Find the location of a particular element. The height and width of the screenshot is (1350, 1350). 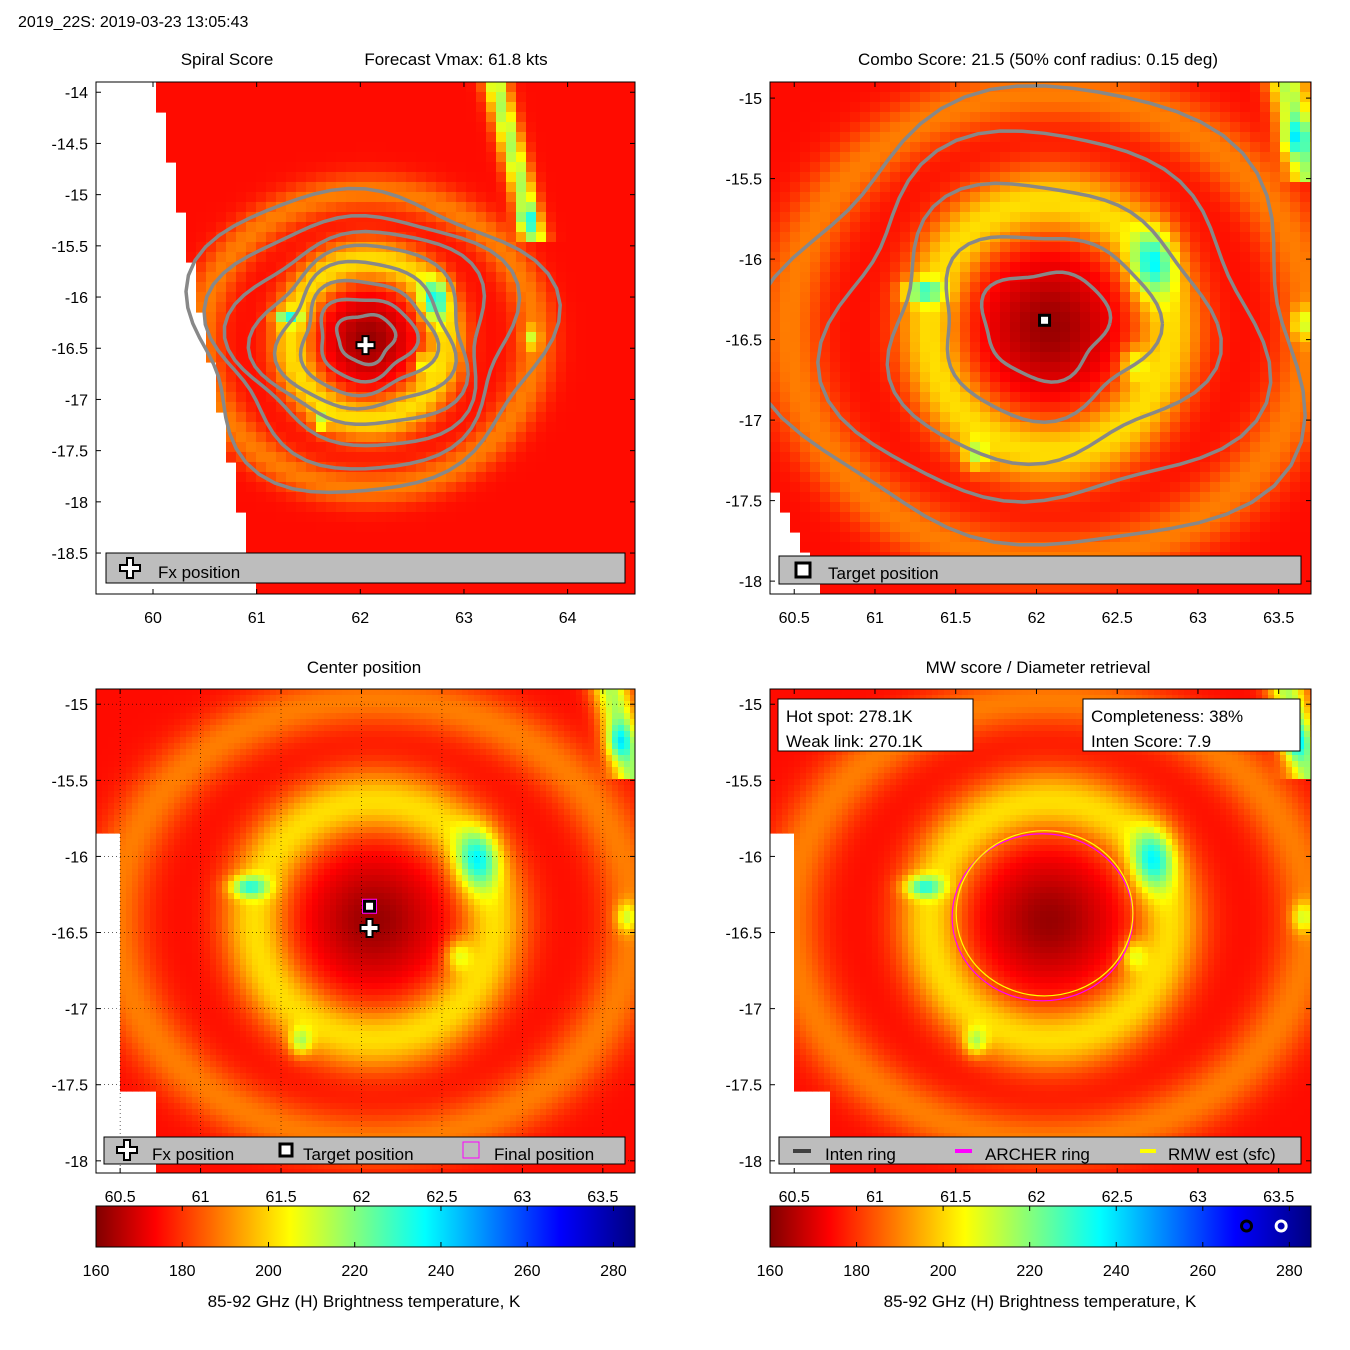

panel2-markers is located at coordinates (1045, 320).